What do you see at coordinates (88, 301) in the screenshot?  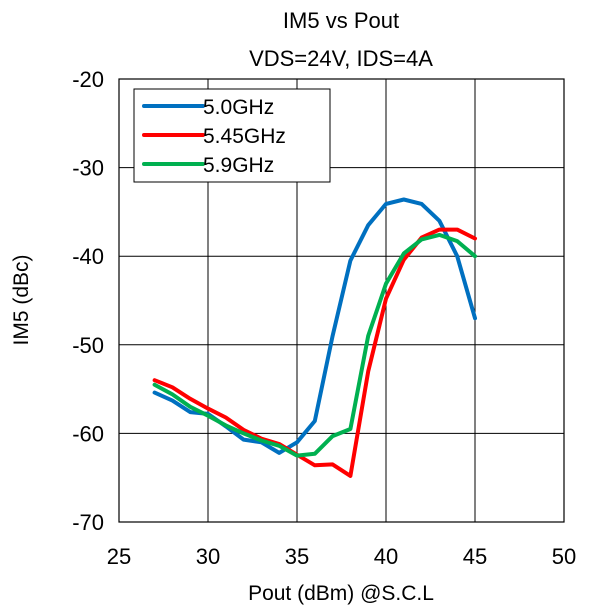 I see `y-axis-tick-labels: -20 -30 -40 -50 -60 -70` at bounding box center [88, 301].